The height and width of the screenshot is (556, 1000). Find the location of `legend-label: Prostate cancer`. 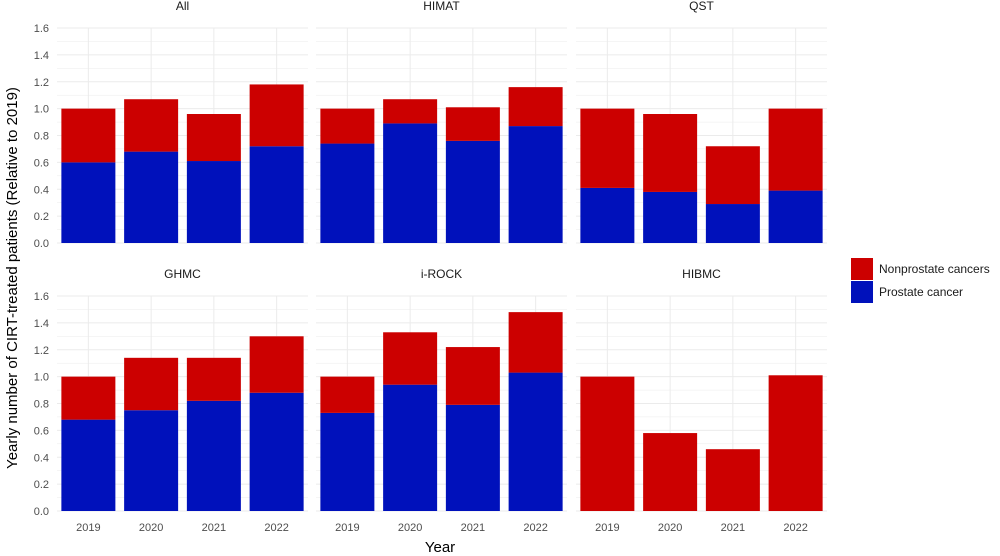

legend-label: Prostate cancer is located at coordinates (921, 292).